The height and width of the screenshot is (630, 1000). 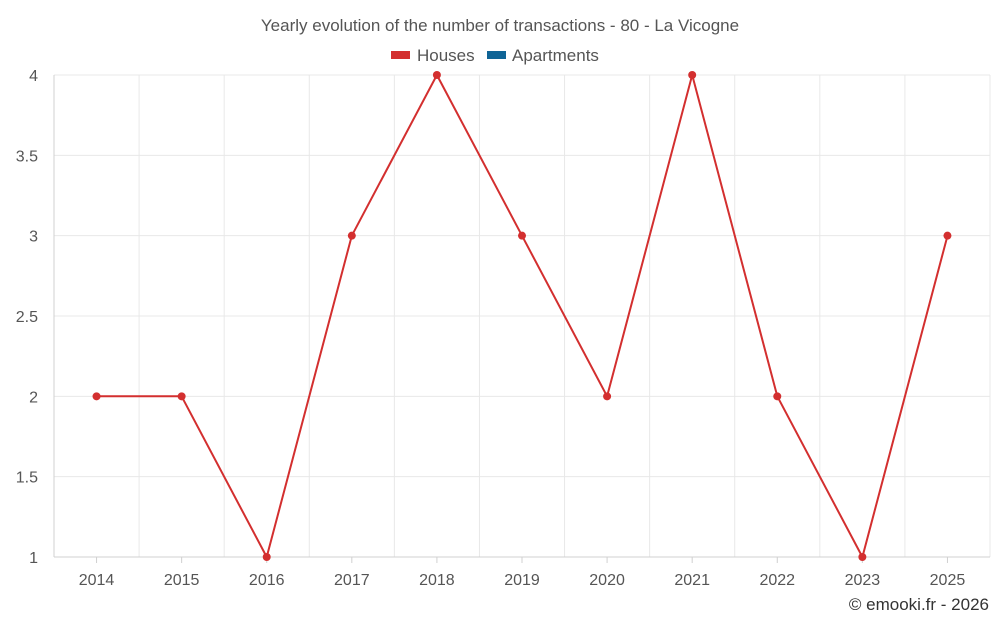 I want to click on legend-swatch-apartments, so click(x=496, y=55).